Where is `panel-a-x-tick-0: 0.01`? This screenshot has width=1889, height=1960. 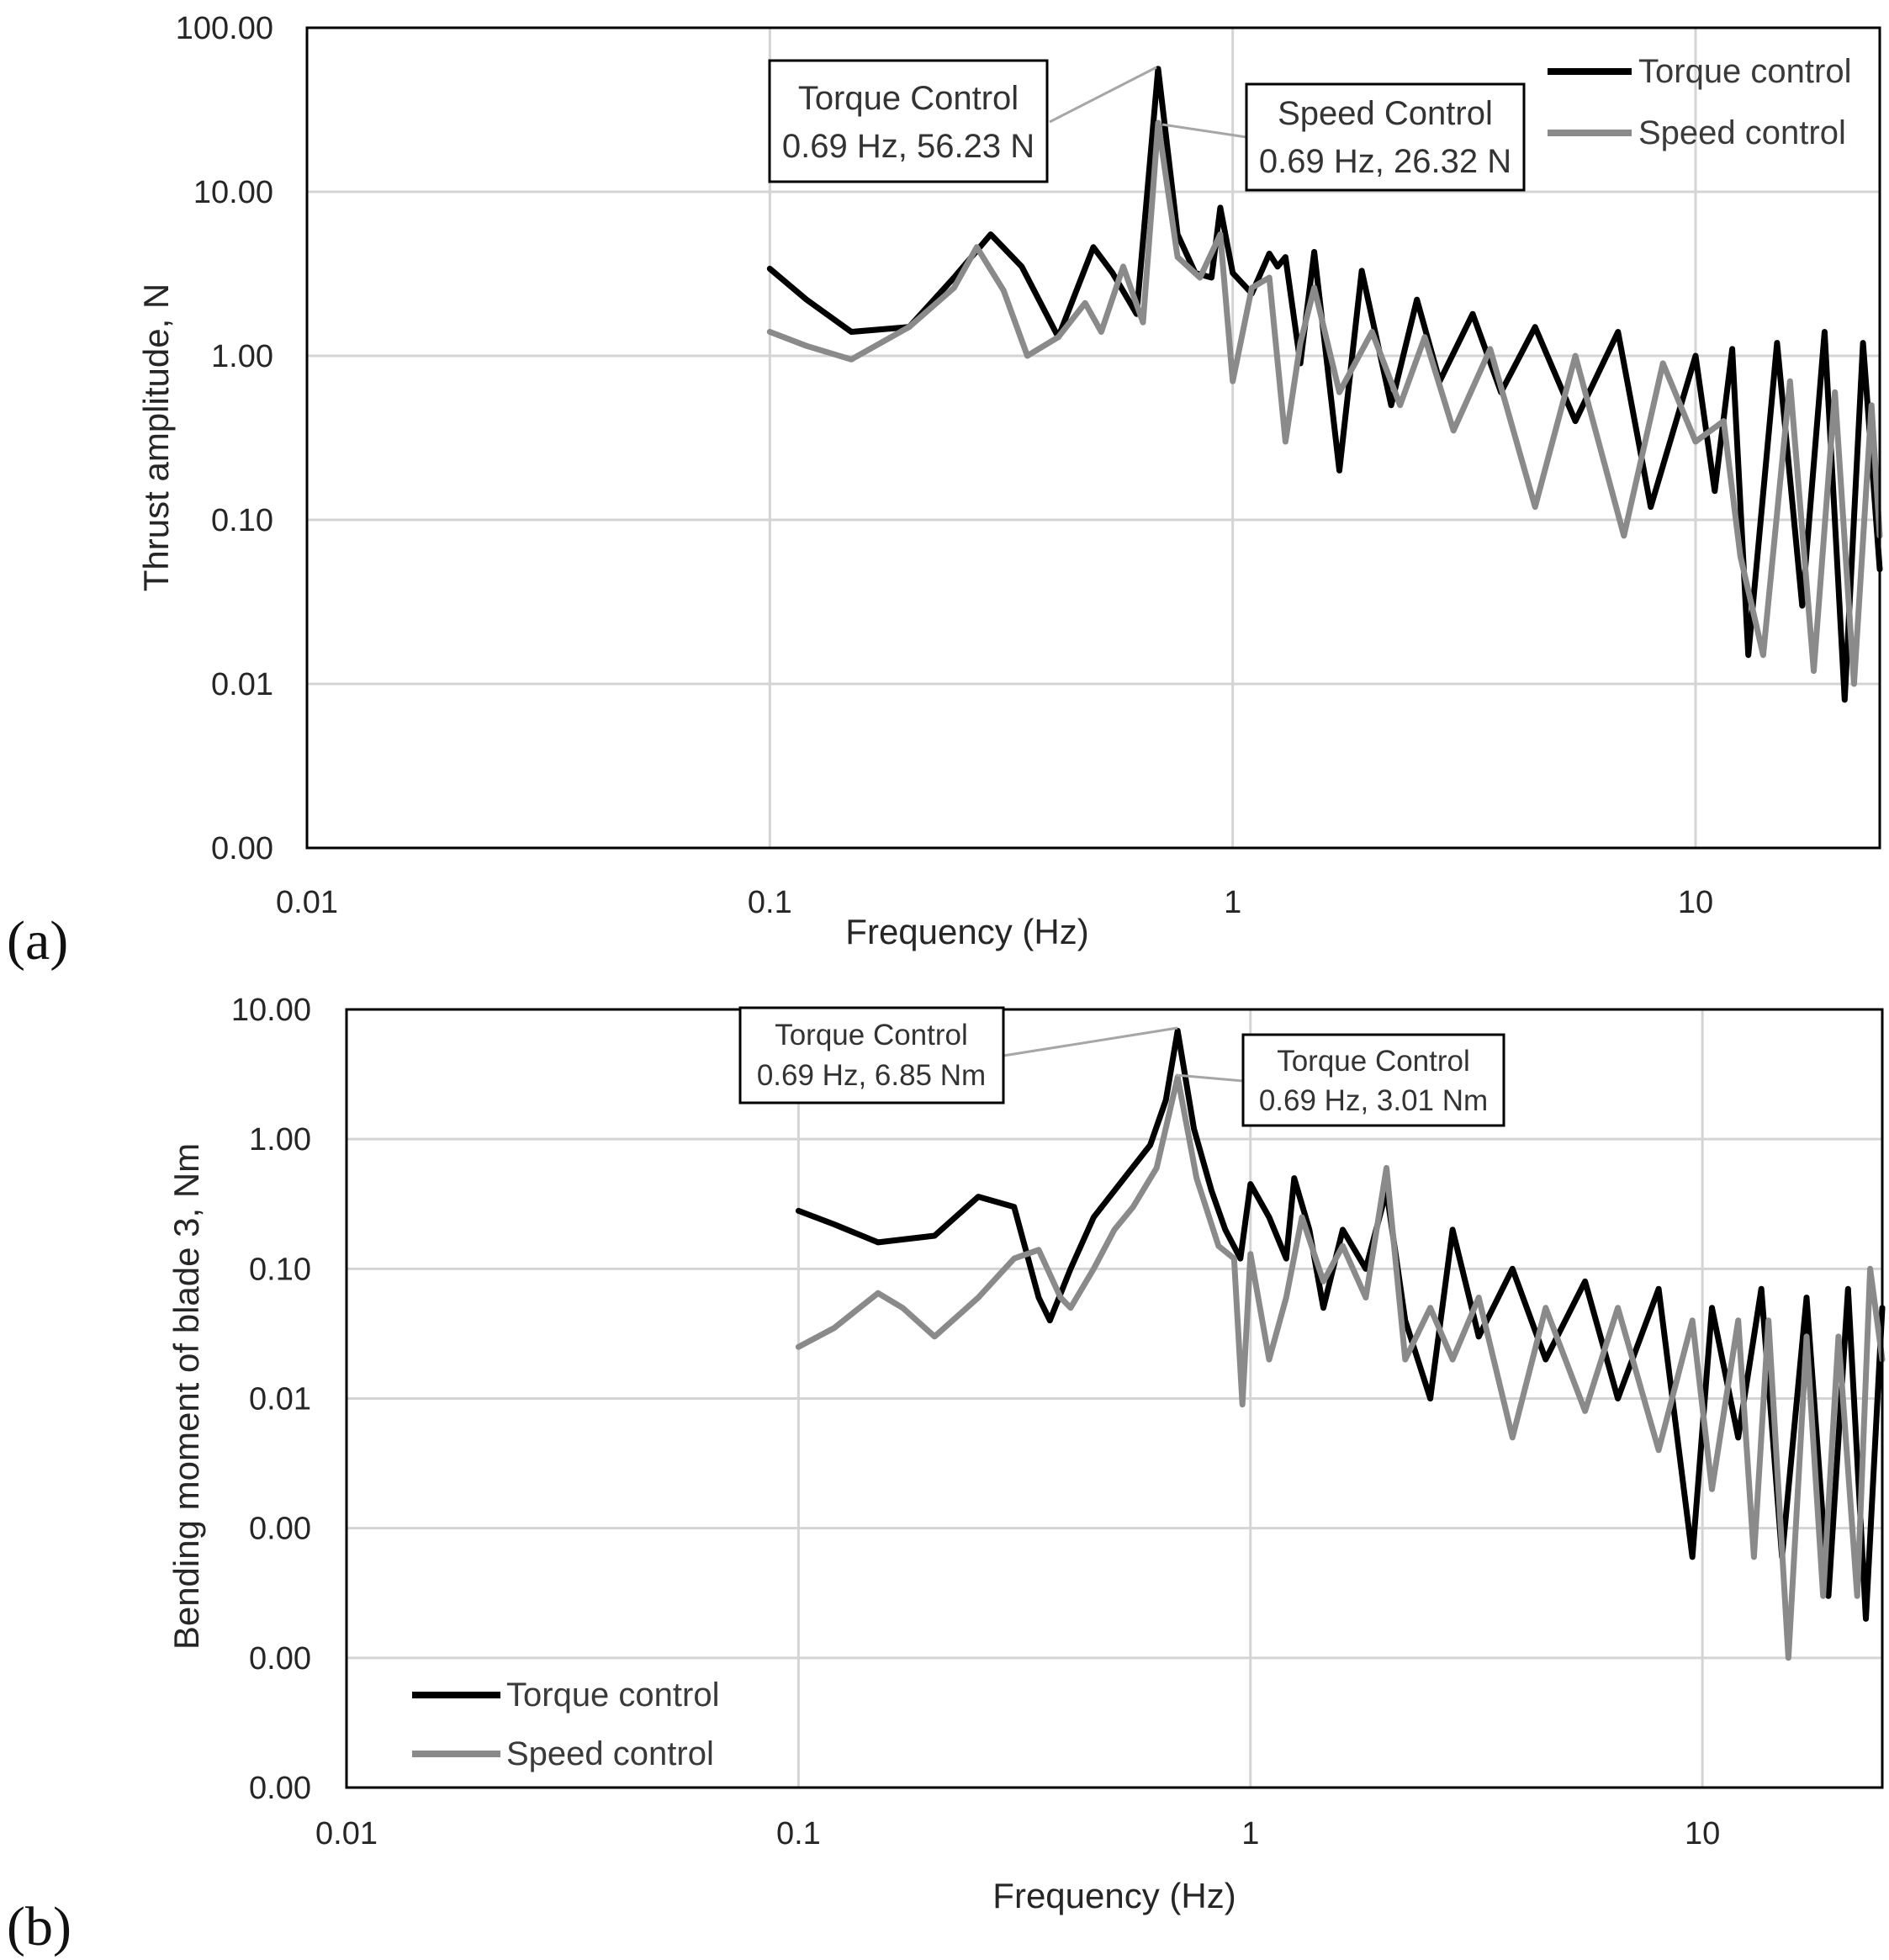
panel-a-x-tick-0: 0.01 is located at coordinates (307, 902).